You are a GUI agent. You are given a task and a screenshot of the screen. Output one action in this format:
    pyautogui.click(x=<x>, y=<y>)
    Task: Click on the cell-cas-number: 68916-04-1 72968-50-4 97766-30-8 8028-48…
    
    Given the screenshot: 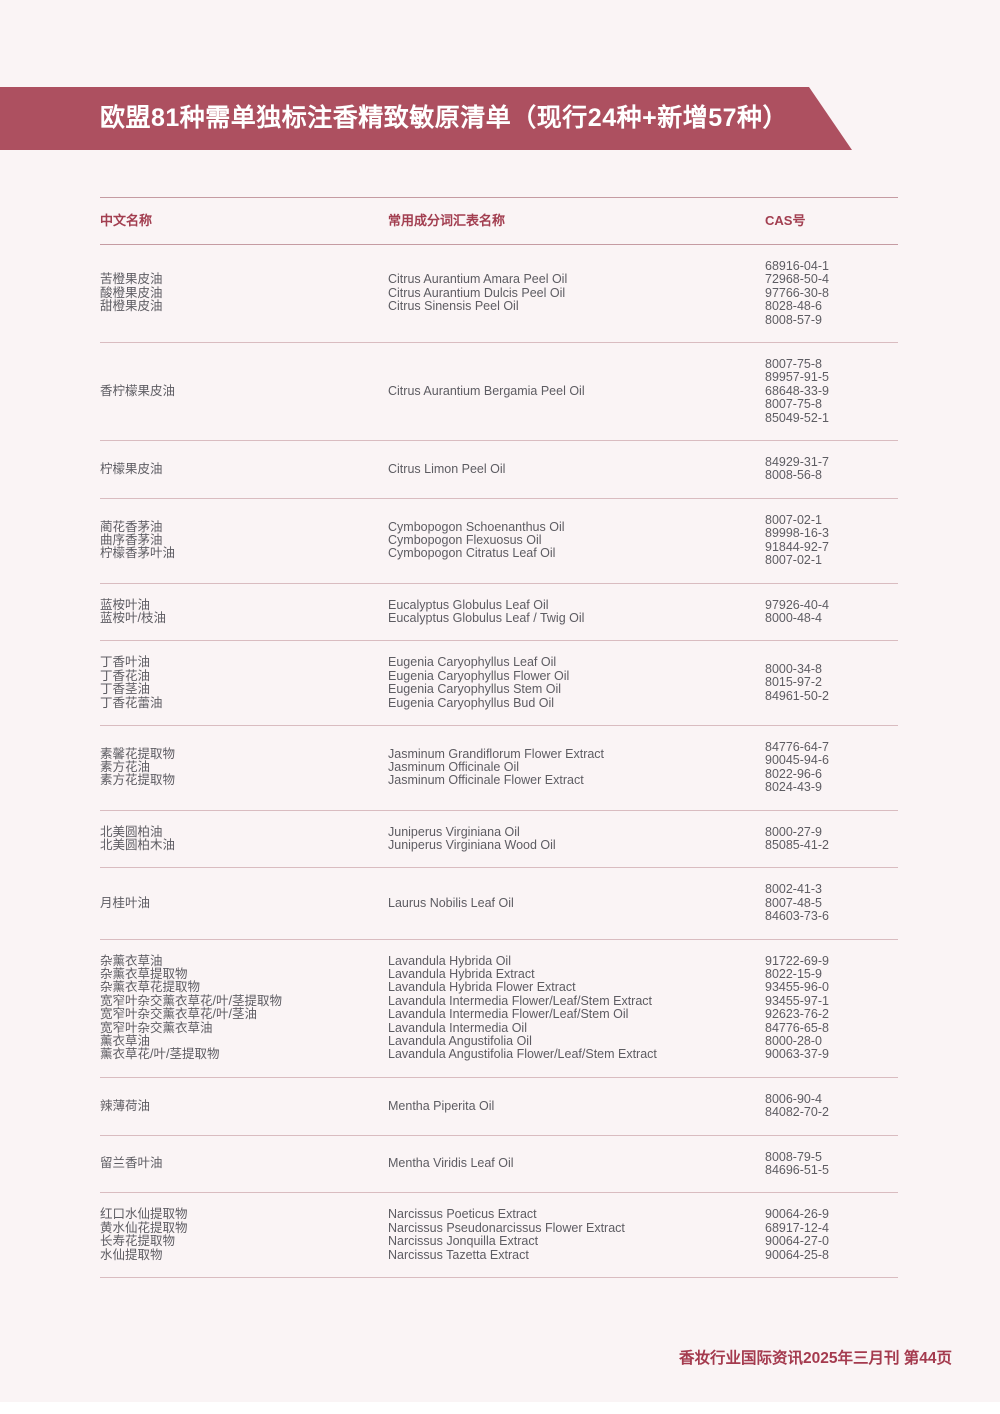 What is the action you would take?
    pyautogui.click(x=797, y=293)
    